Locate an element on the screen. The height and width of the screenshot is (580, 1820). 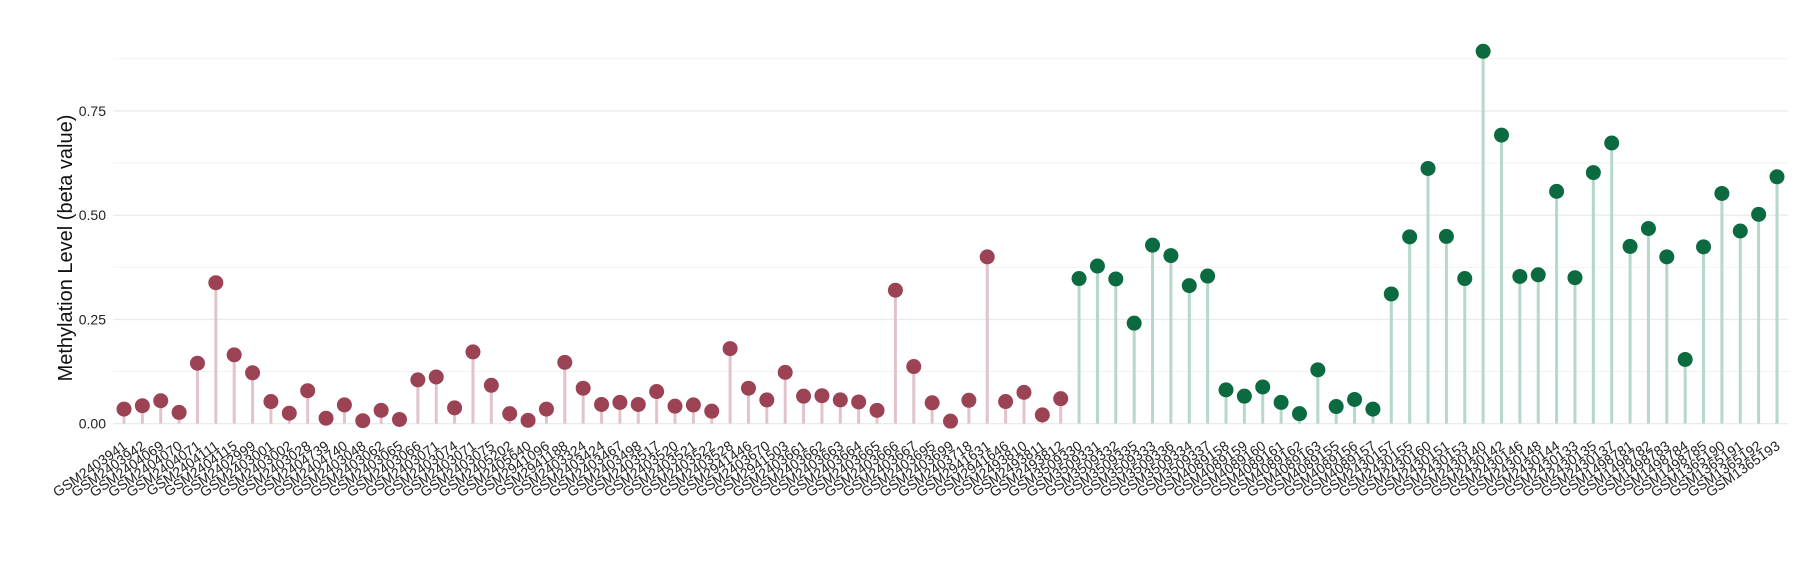
y-tick-label: 0.00 is located at coordinates (92, 424).